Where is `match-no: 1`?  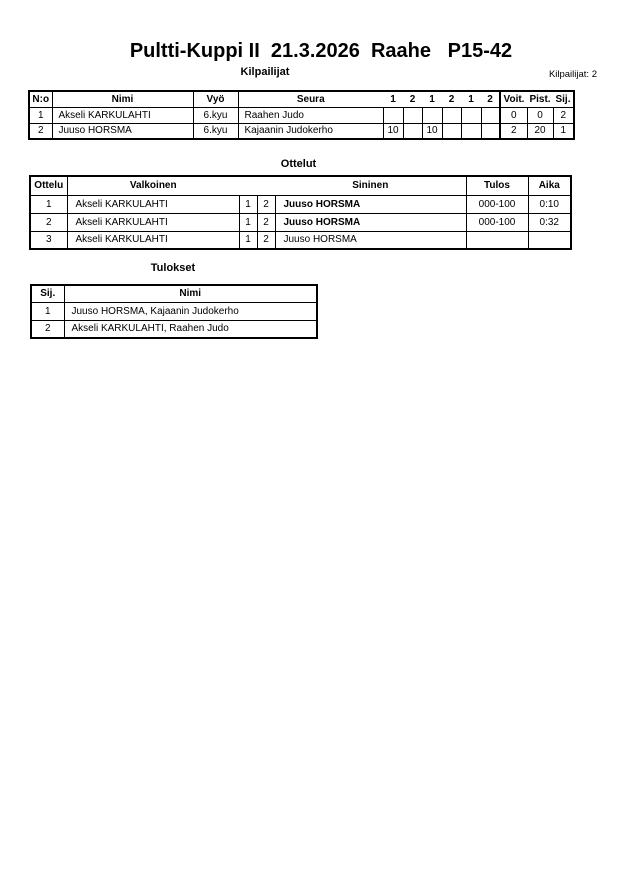
match-no: 1 is located at coordinates (48, 204).